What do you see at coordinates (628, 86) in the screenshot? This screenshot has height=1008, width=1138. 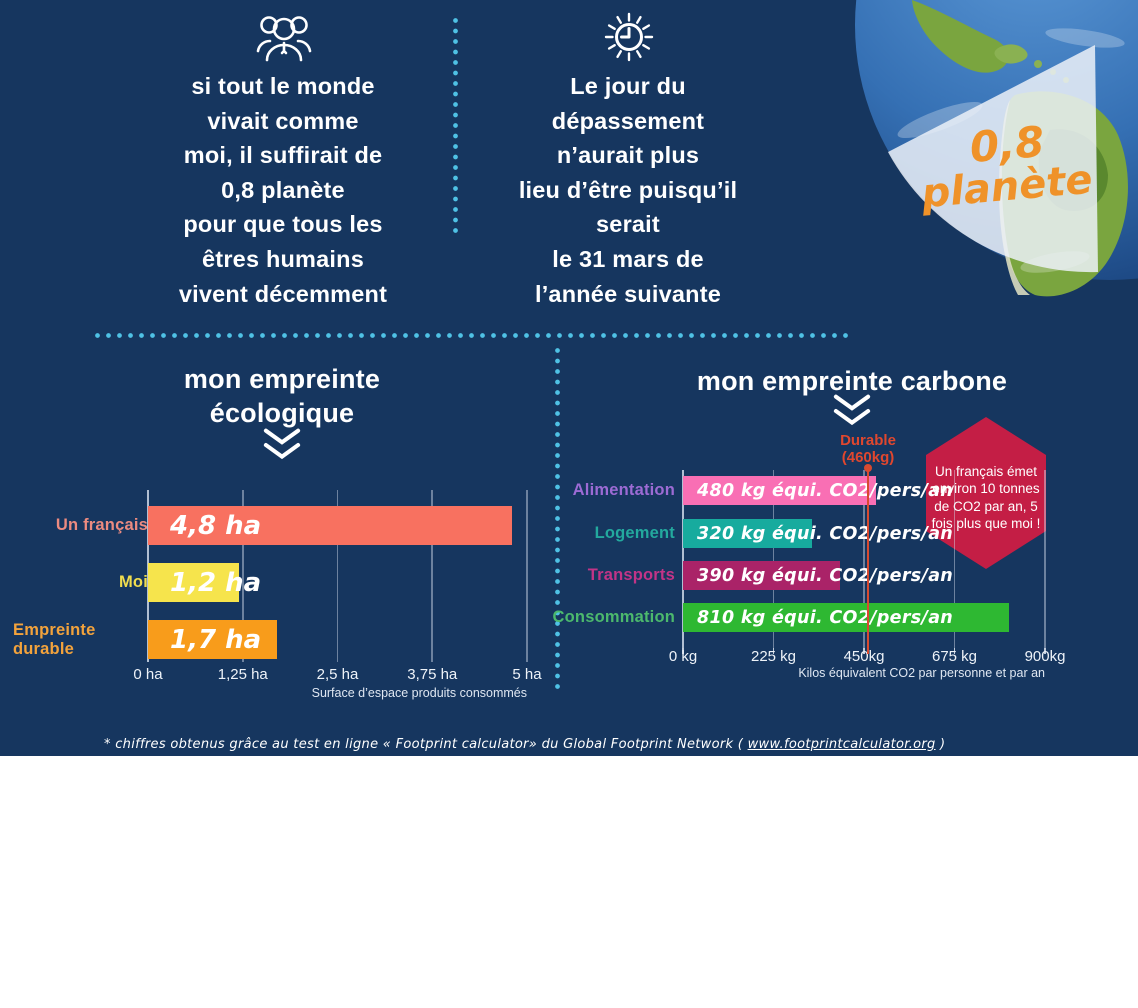 I see `statement-line: Le jour du` at bounding box center [628, 86].